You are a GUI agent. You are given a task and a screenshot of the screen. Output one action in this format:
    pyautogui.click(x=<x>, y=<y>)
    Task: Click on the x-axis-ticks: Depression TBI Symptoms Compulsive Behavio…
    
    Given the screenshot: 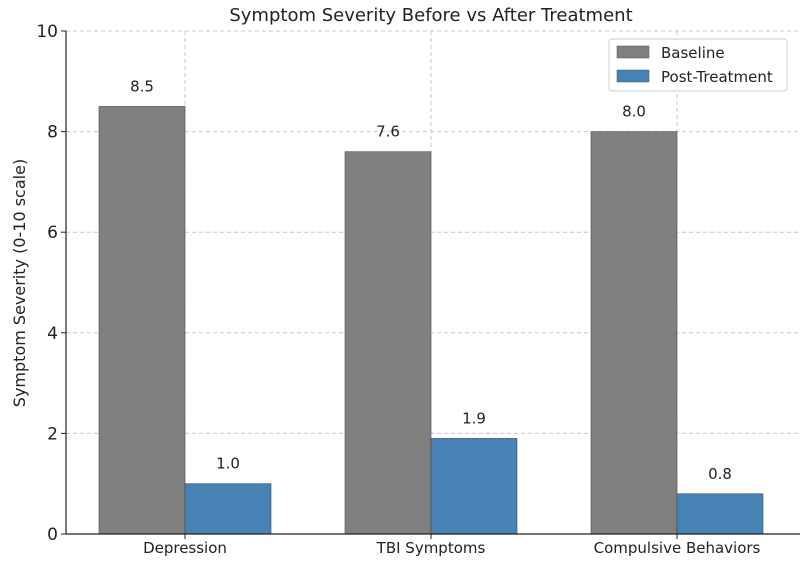 What is the action you would take?
    pyautogui.click(x=452, y=545)
    